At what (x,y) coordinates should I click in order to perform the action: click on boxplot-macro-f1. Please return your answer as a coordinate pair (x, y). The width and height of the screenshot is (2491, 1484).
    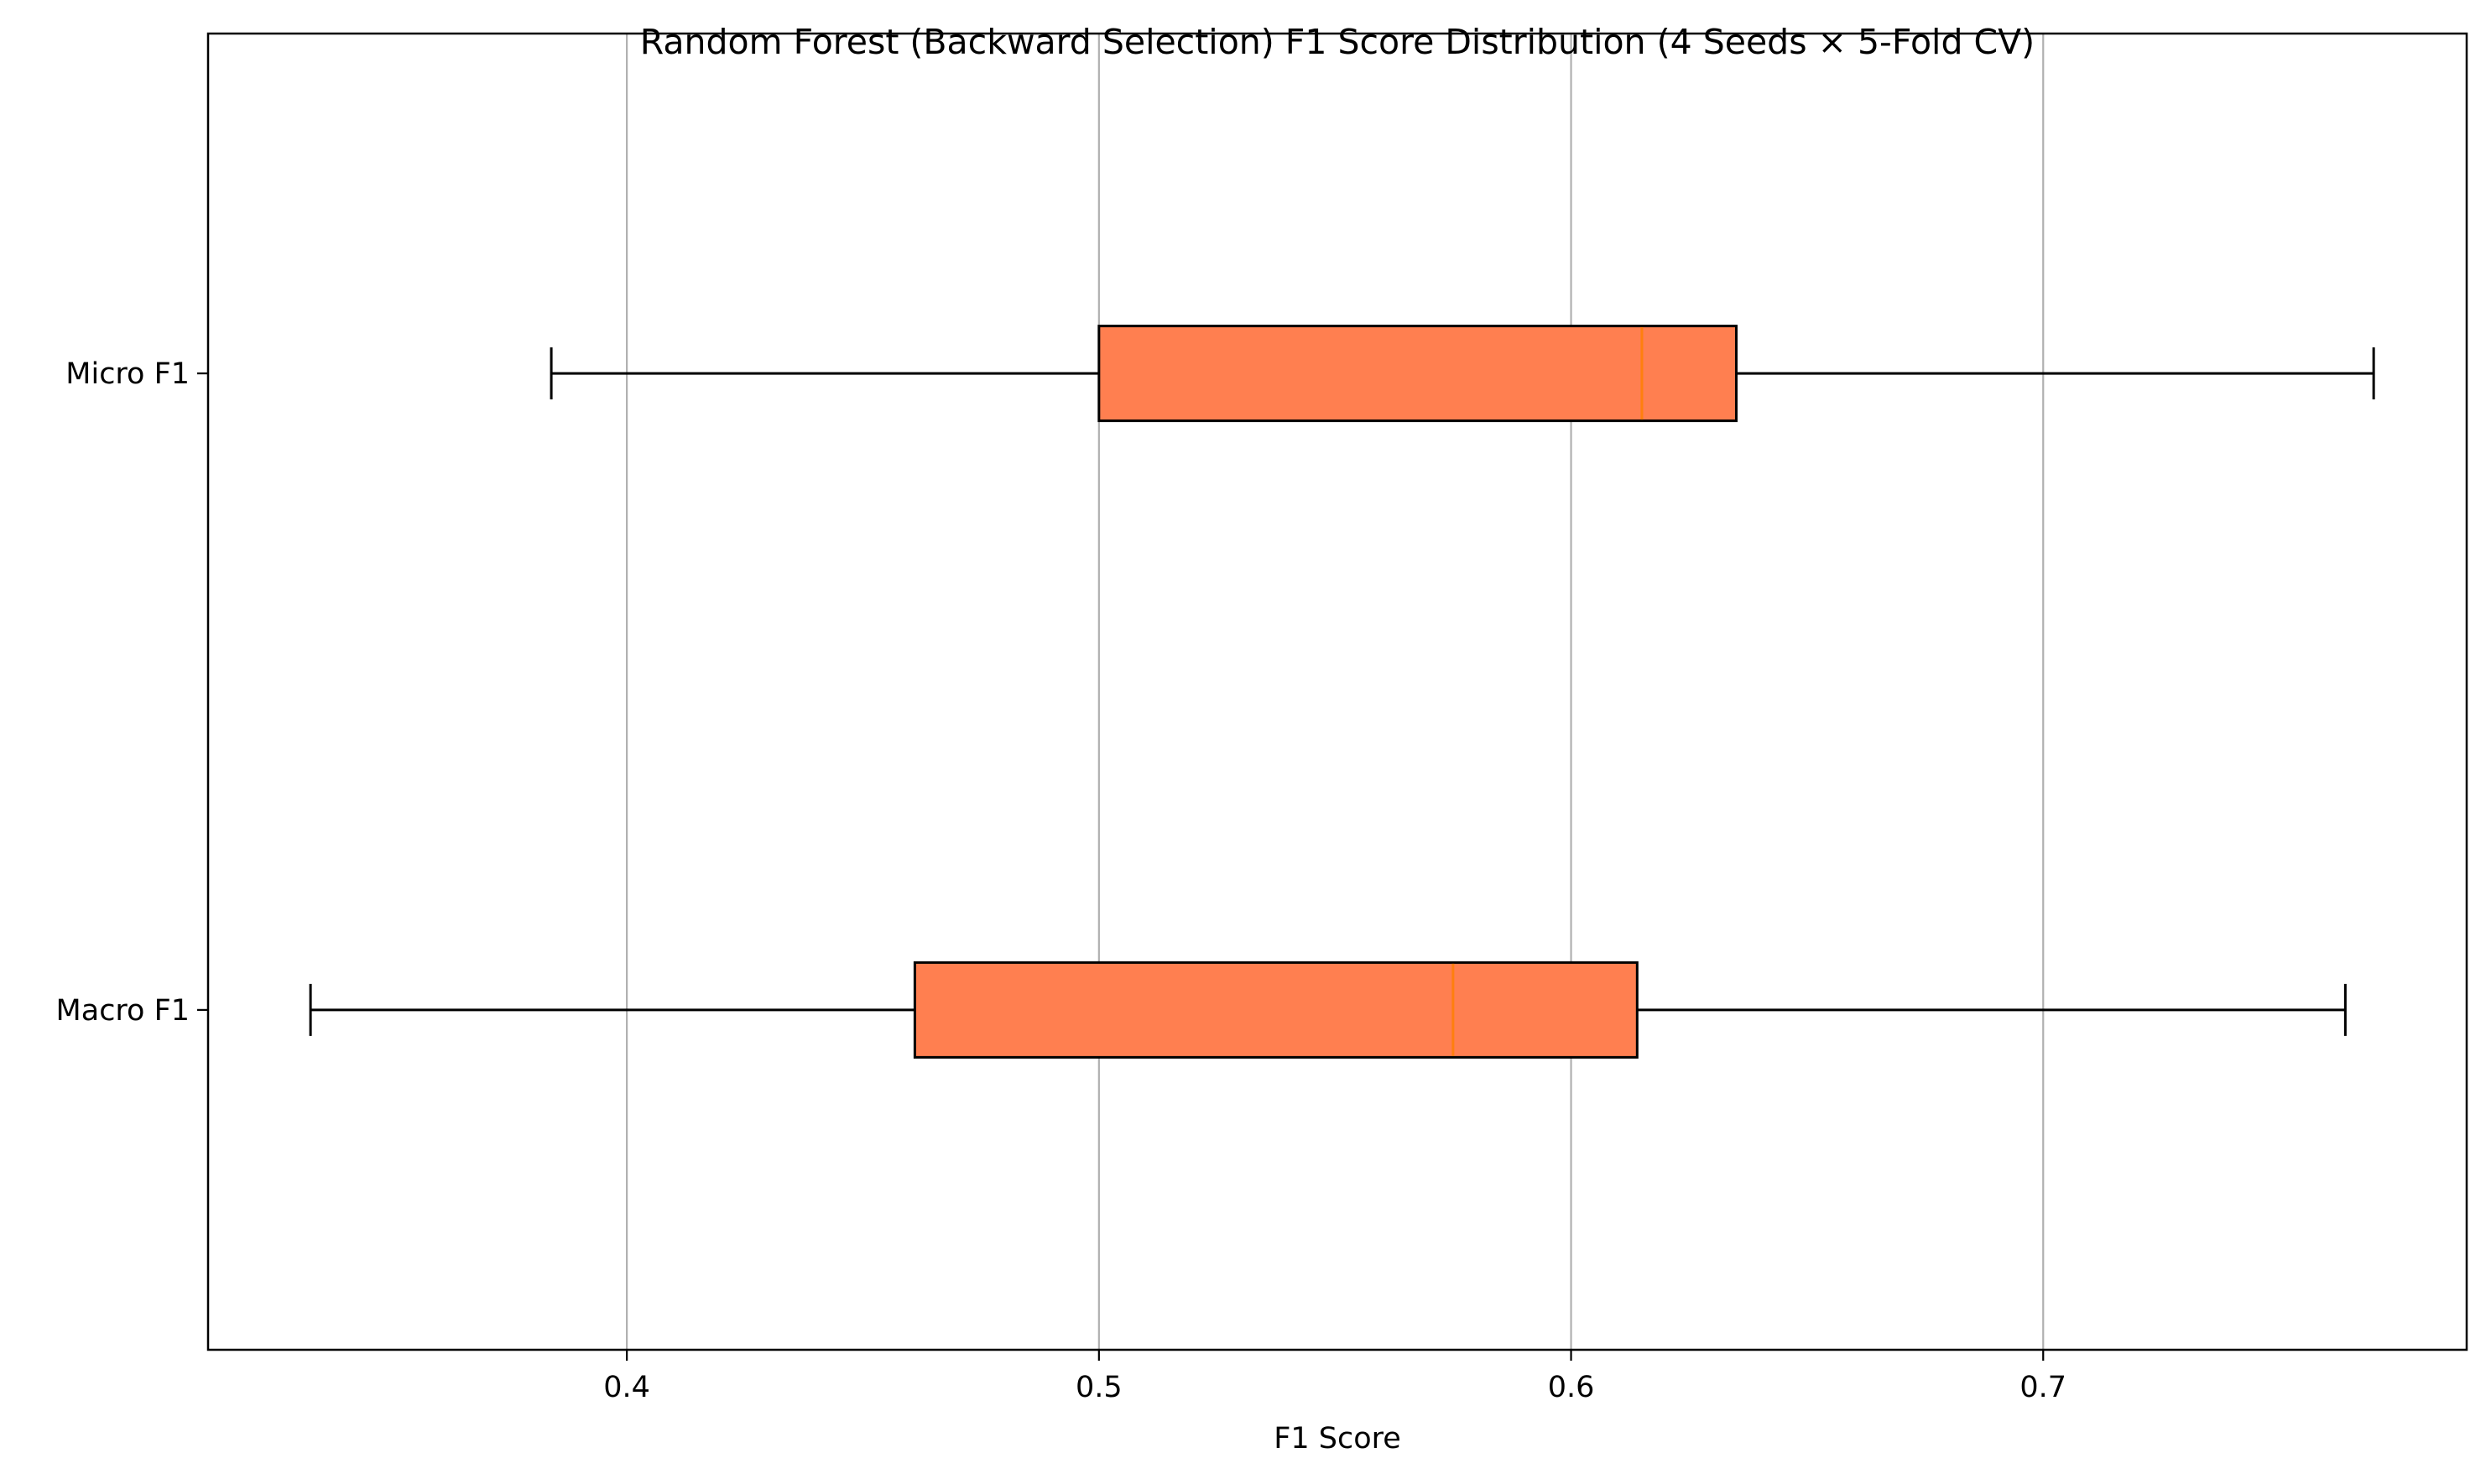
    Looking at the image, I should click on (1328, 1010).